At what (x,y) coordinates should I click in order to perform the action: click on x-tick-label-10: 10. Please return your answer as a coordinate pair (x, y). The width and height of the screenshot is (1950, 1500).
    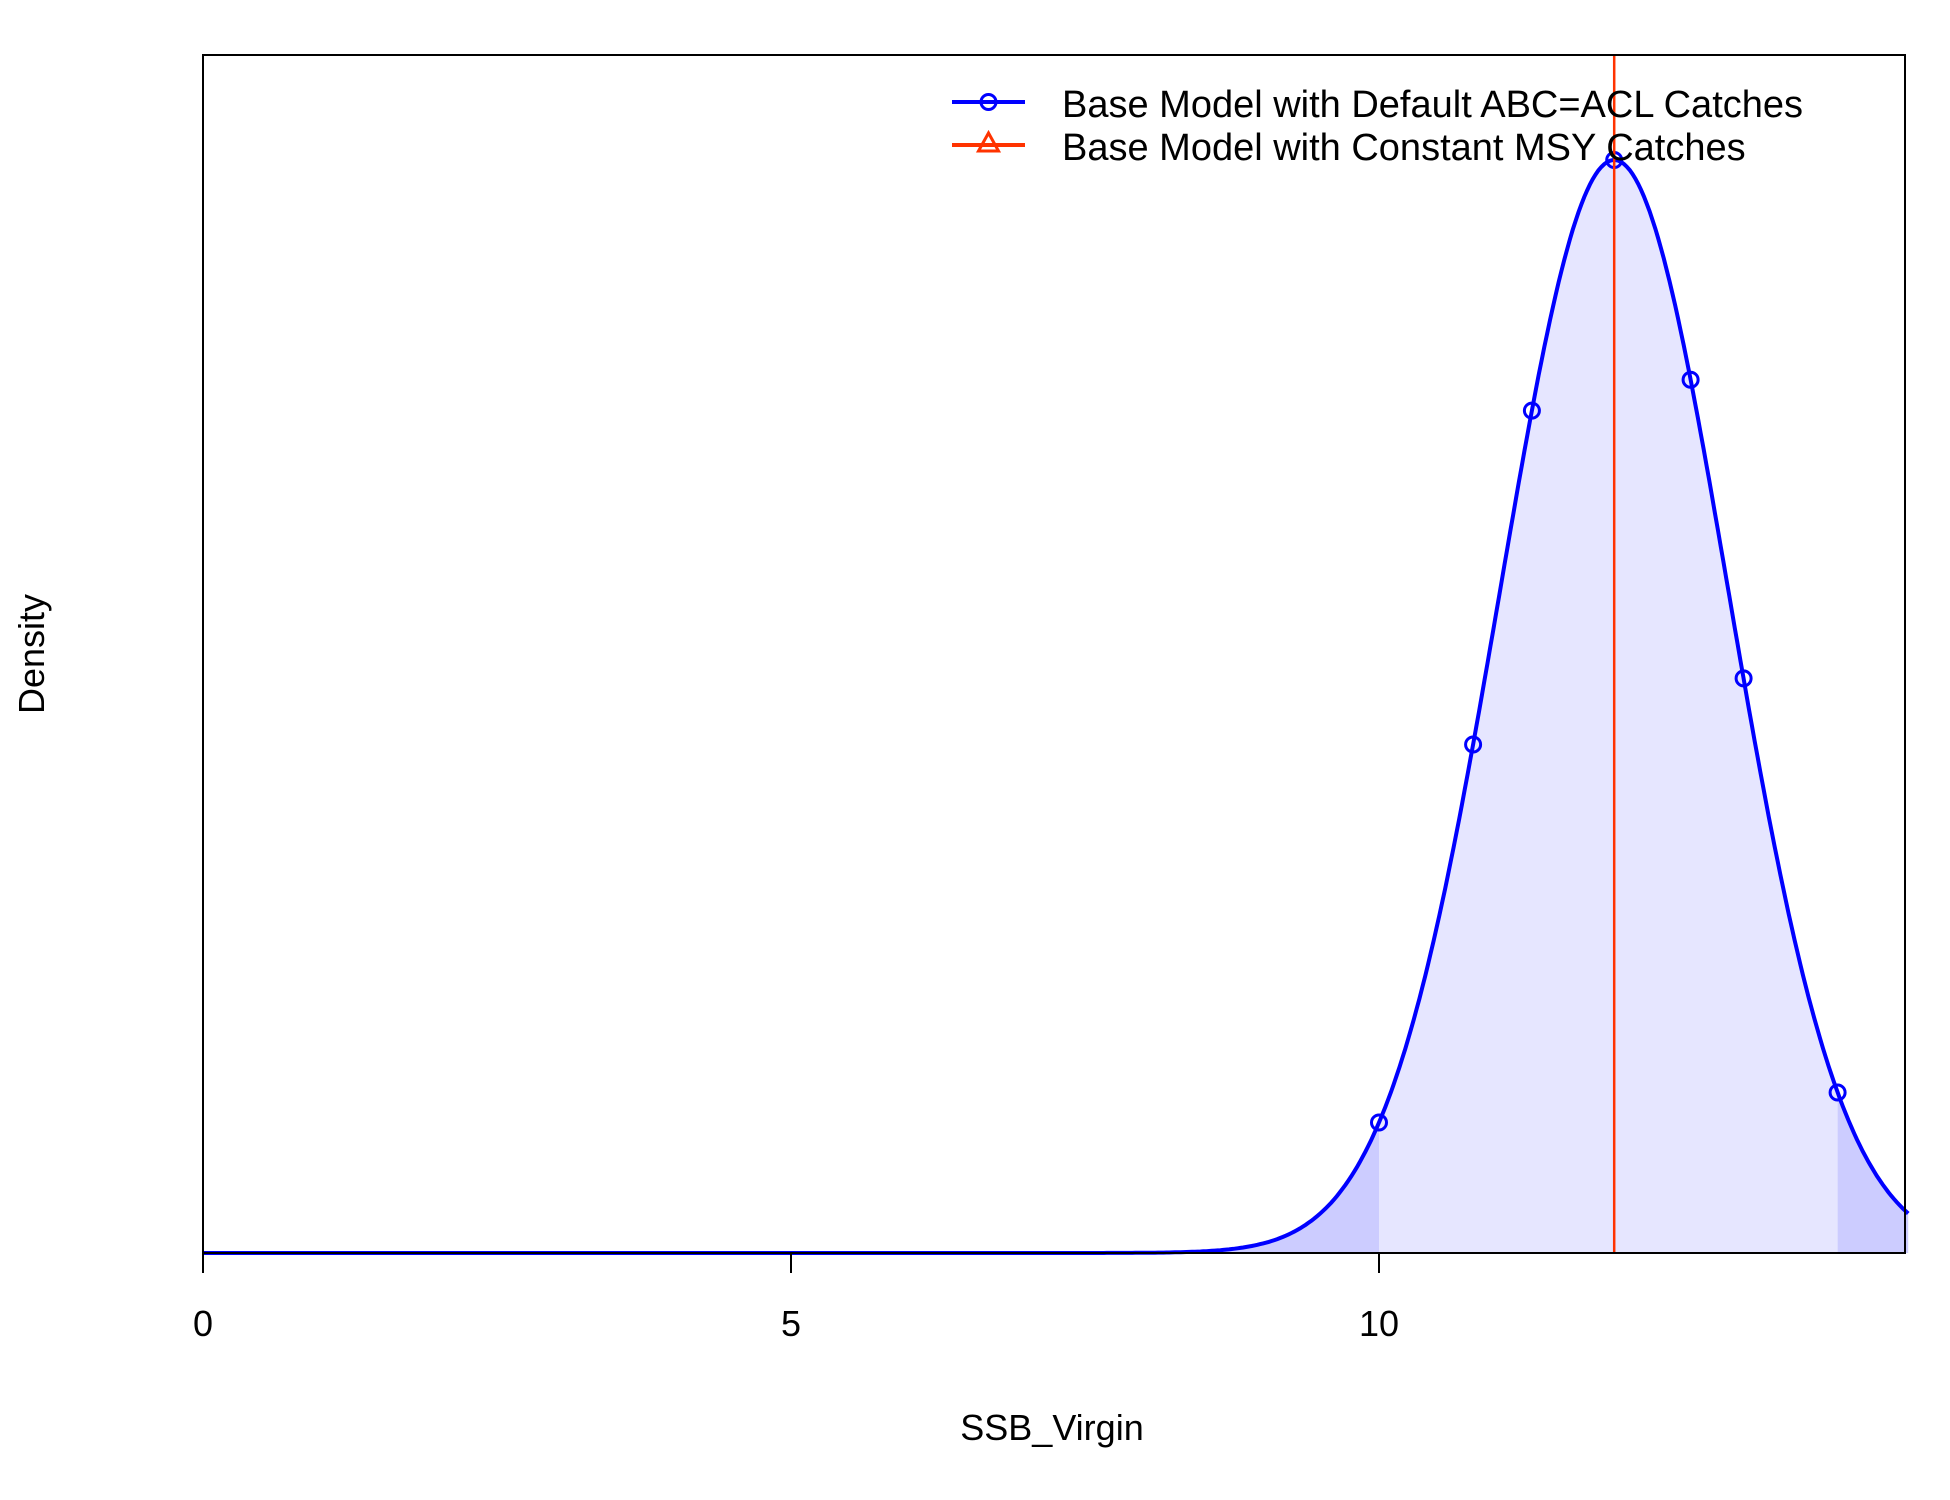
    Looking at the image, I should click on (1379, 1323).